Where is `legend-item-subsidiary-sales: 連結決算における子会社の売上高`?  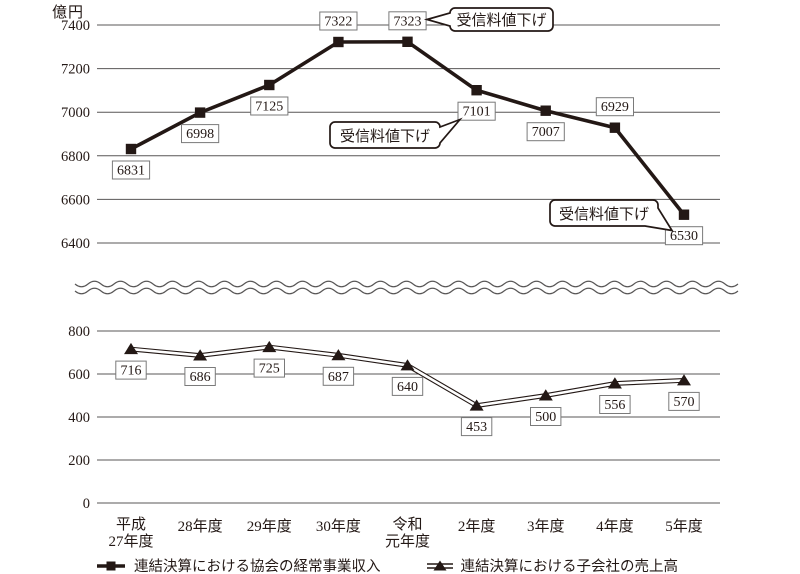 legend-item-subsidiary-sales: 連結決算における子会社の売上高 is located at coordinates (552, 564).